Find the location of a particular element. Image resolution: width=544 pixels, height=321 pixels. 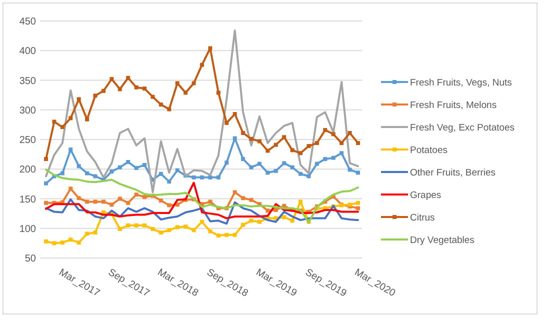

y-tick-label: 300 is located at coordinates (27, 110).